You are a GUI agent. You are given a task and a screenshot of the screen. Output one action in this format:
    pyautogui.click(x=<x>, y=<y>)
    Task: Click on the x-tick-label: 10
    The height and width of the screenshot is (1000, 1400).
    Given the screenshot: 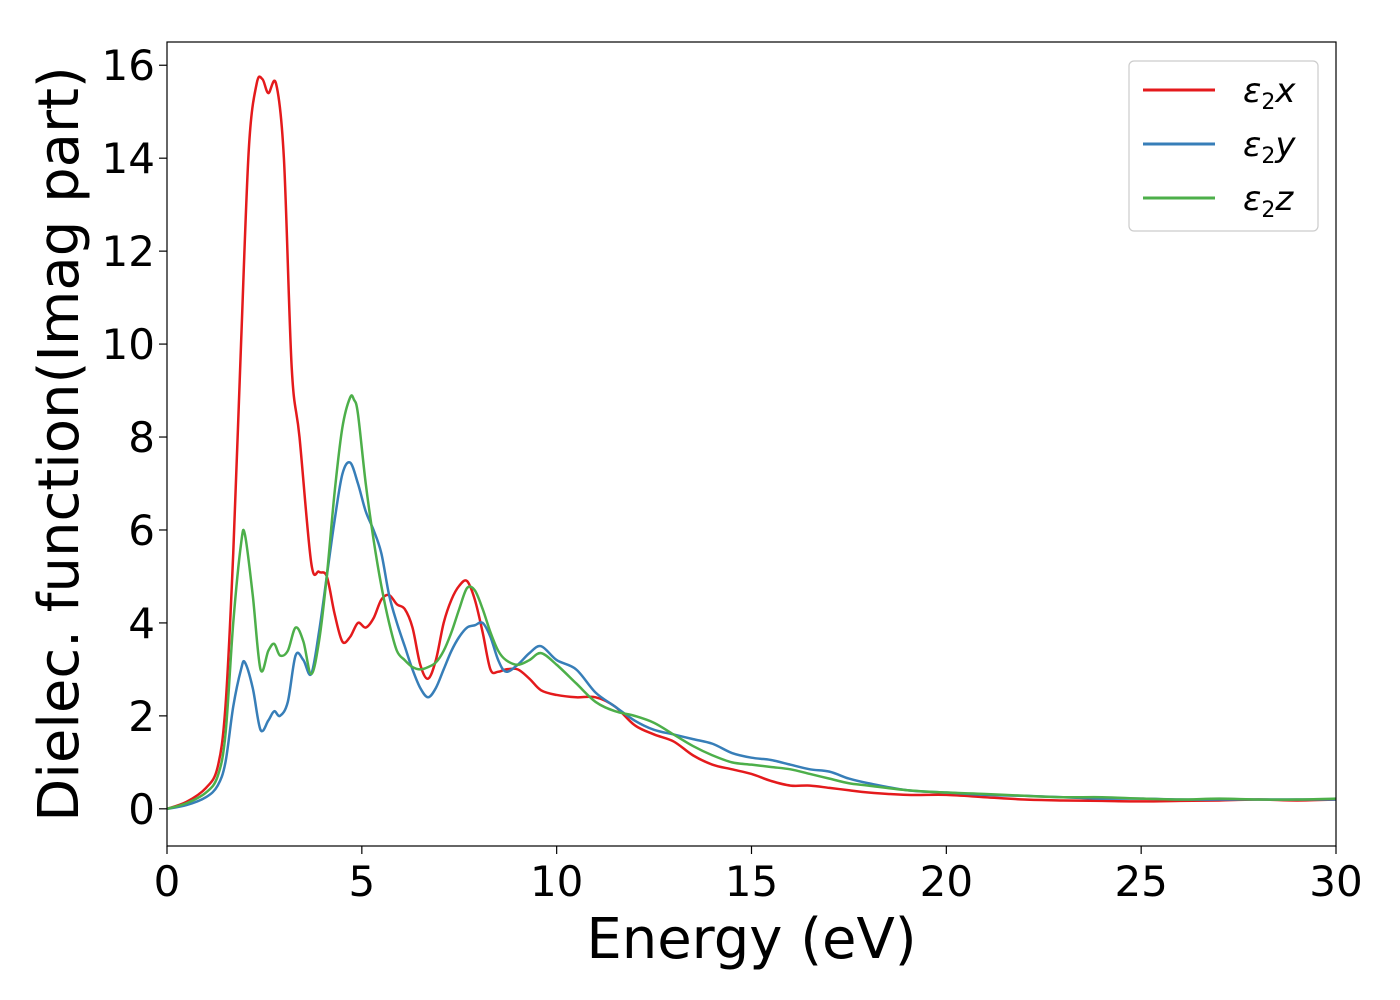 What is the action you would take?
    pyautogui.click(x=556, y=881)
    